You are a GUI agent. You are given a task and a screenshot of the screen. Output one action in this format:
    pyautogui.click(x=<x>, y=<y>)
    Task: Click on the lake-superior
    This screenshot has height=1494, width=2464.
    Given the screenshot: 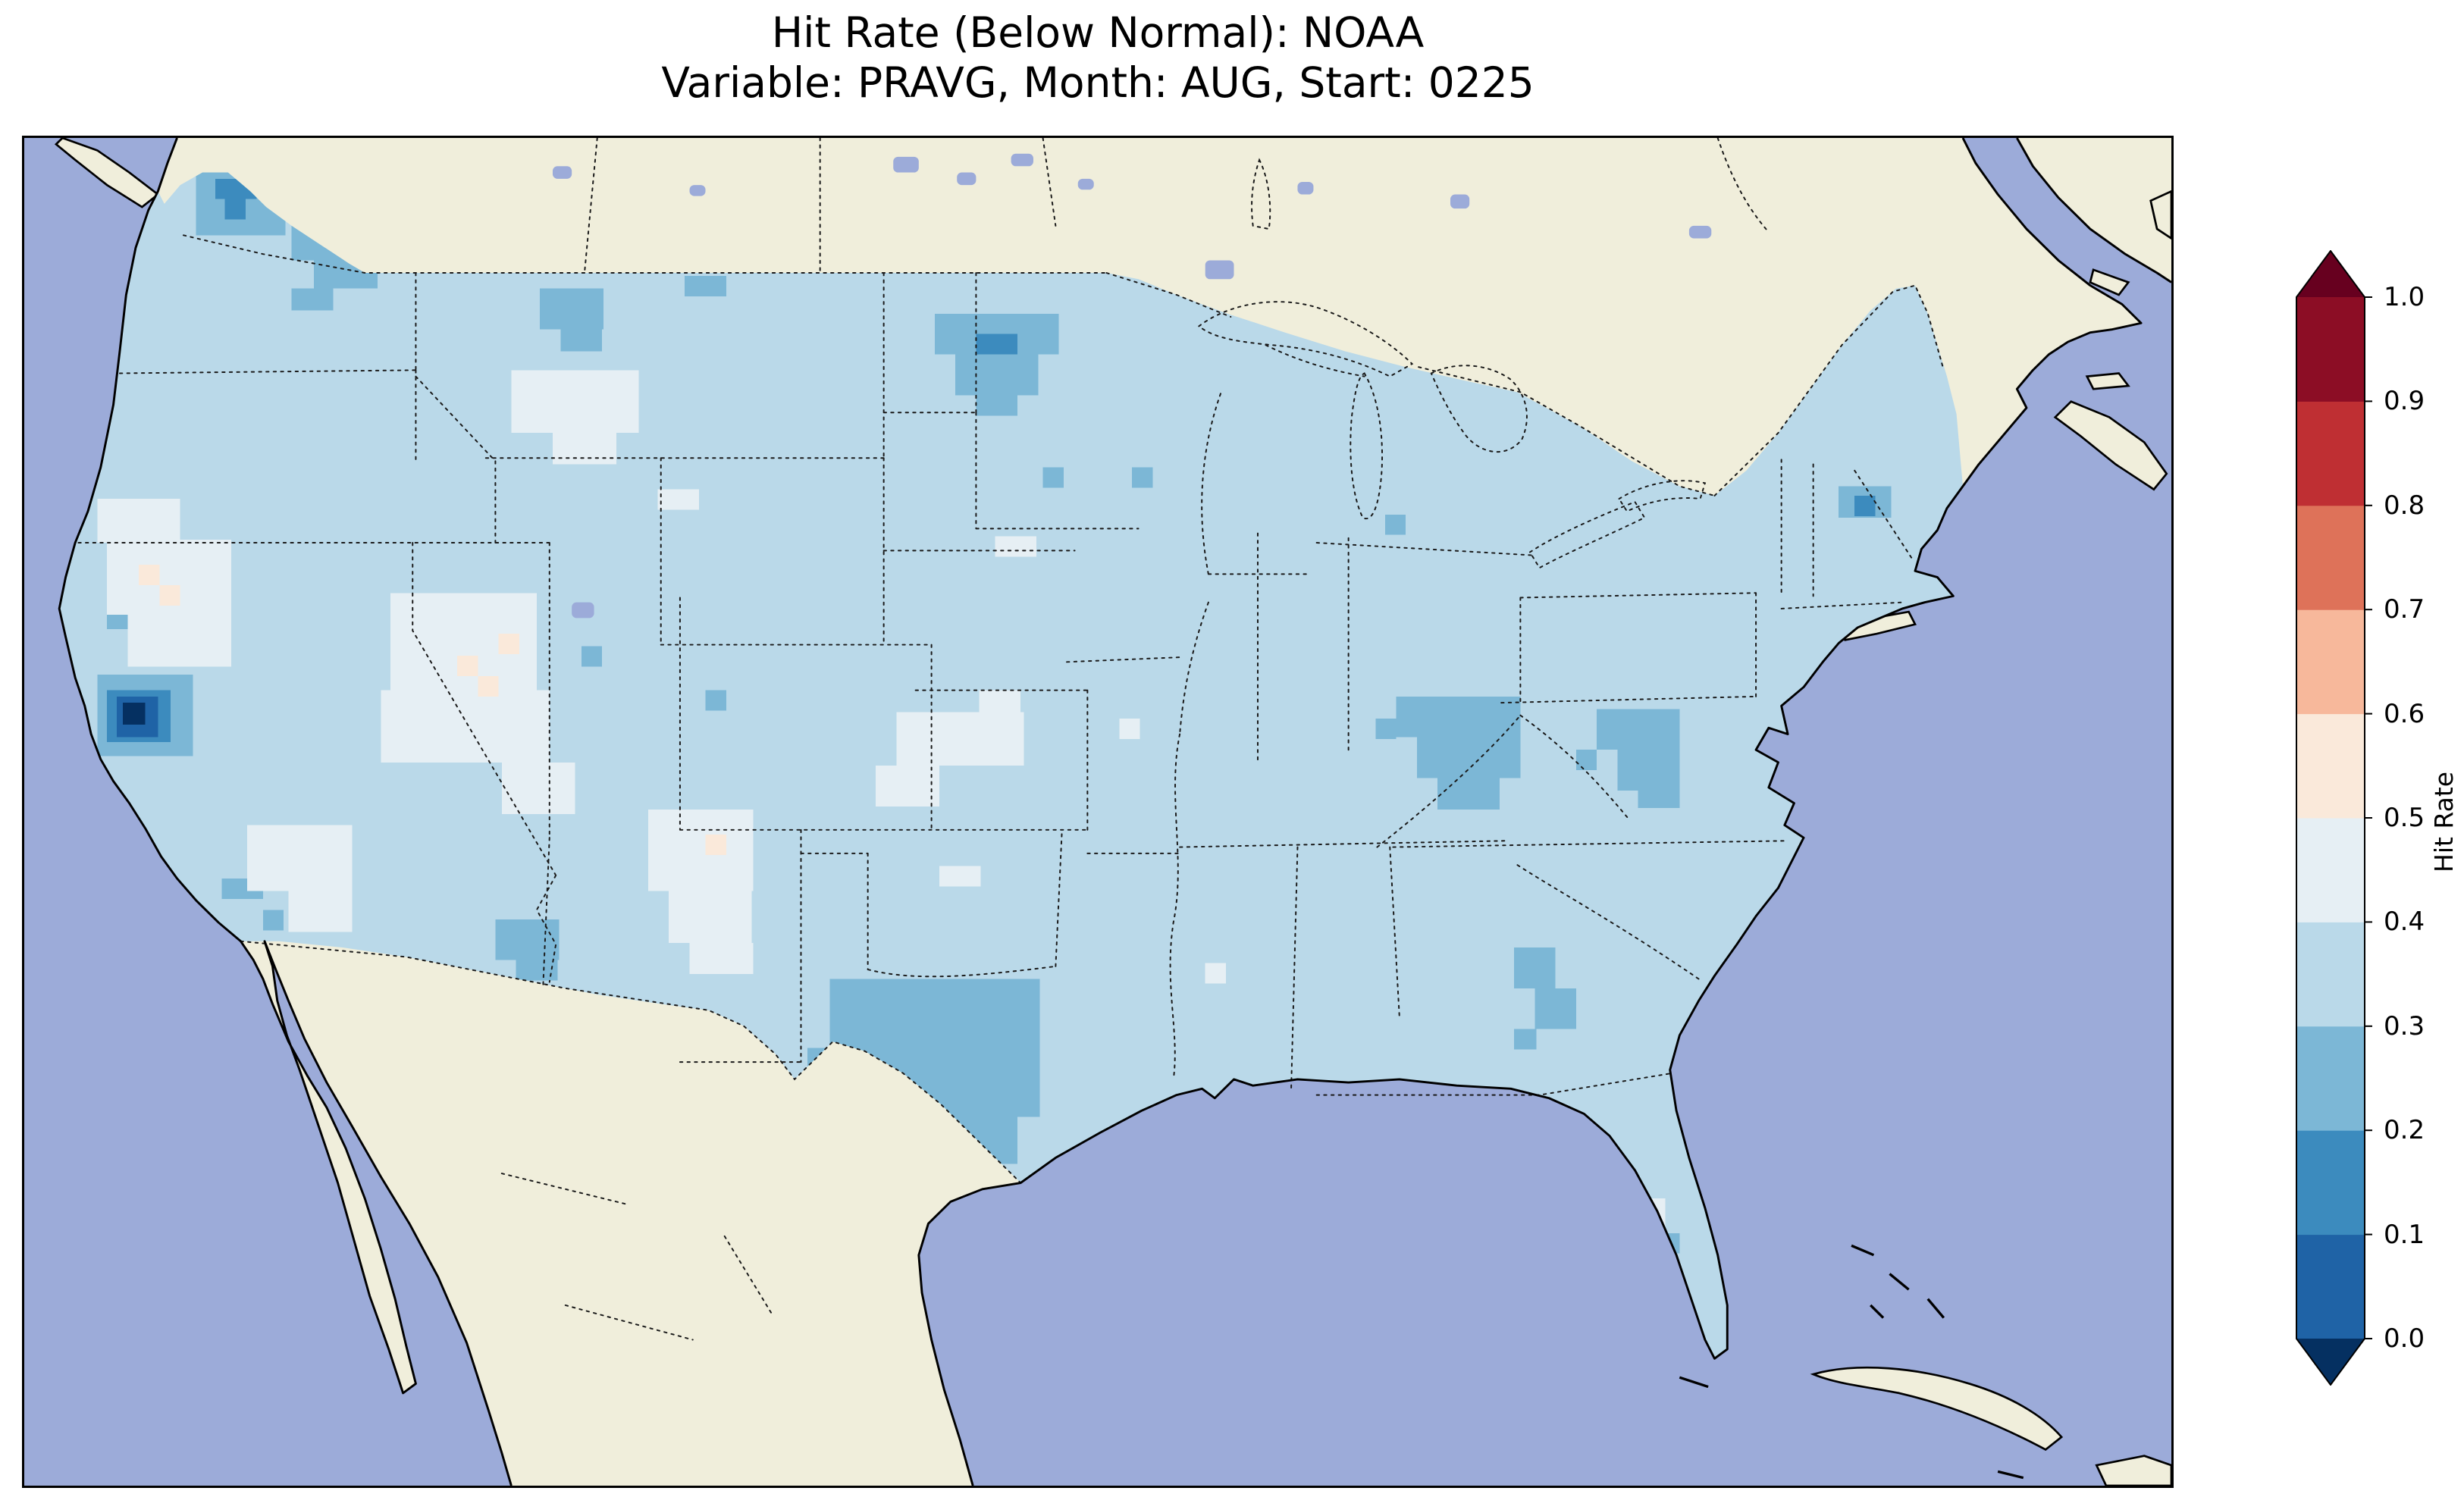 What is the action you would take?
    pyautogui.click(x=1305, y=339)
    